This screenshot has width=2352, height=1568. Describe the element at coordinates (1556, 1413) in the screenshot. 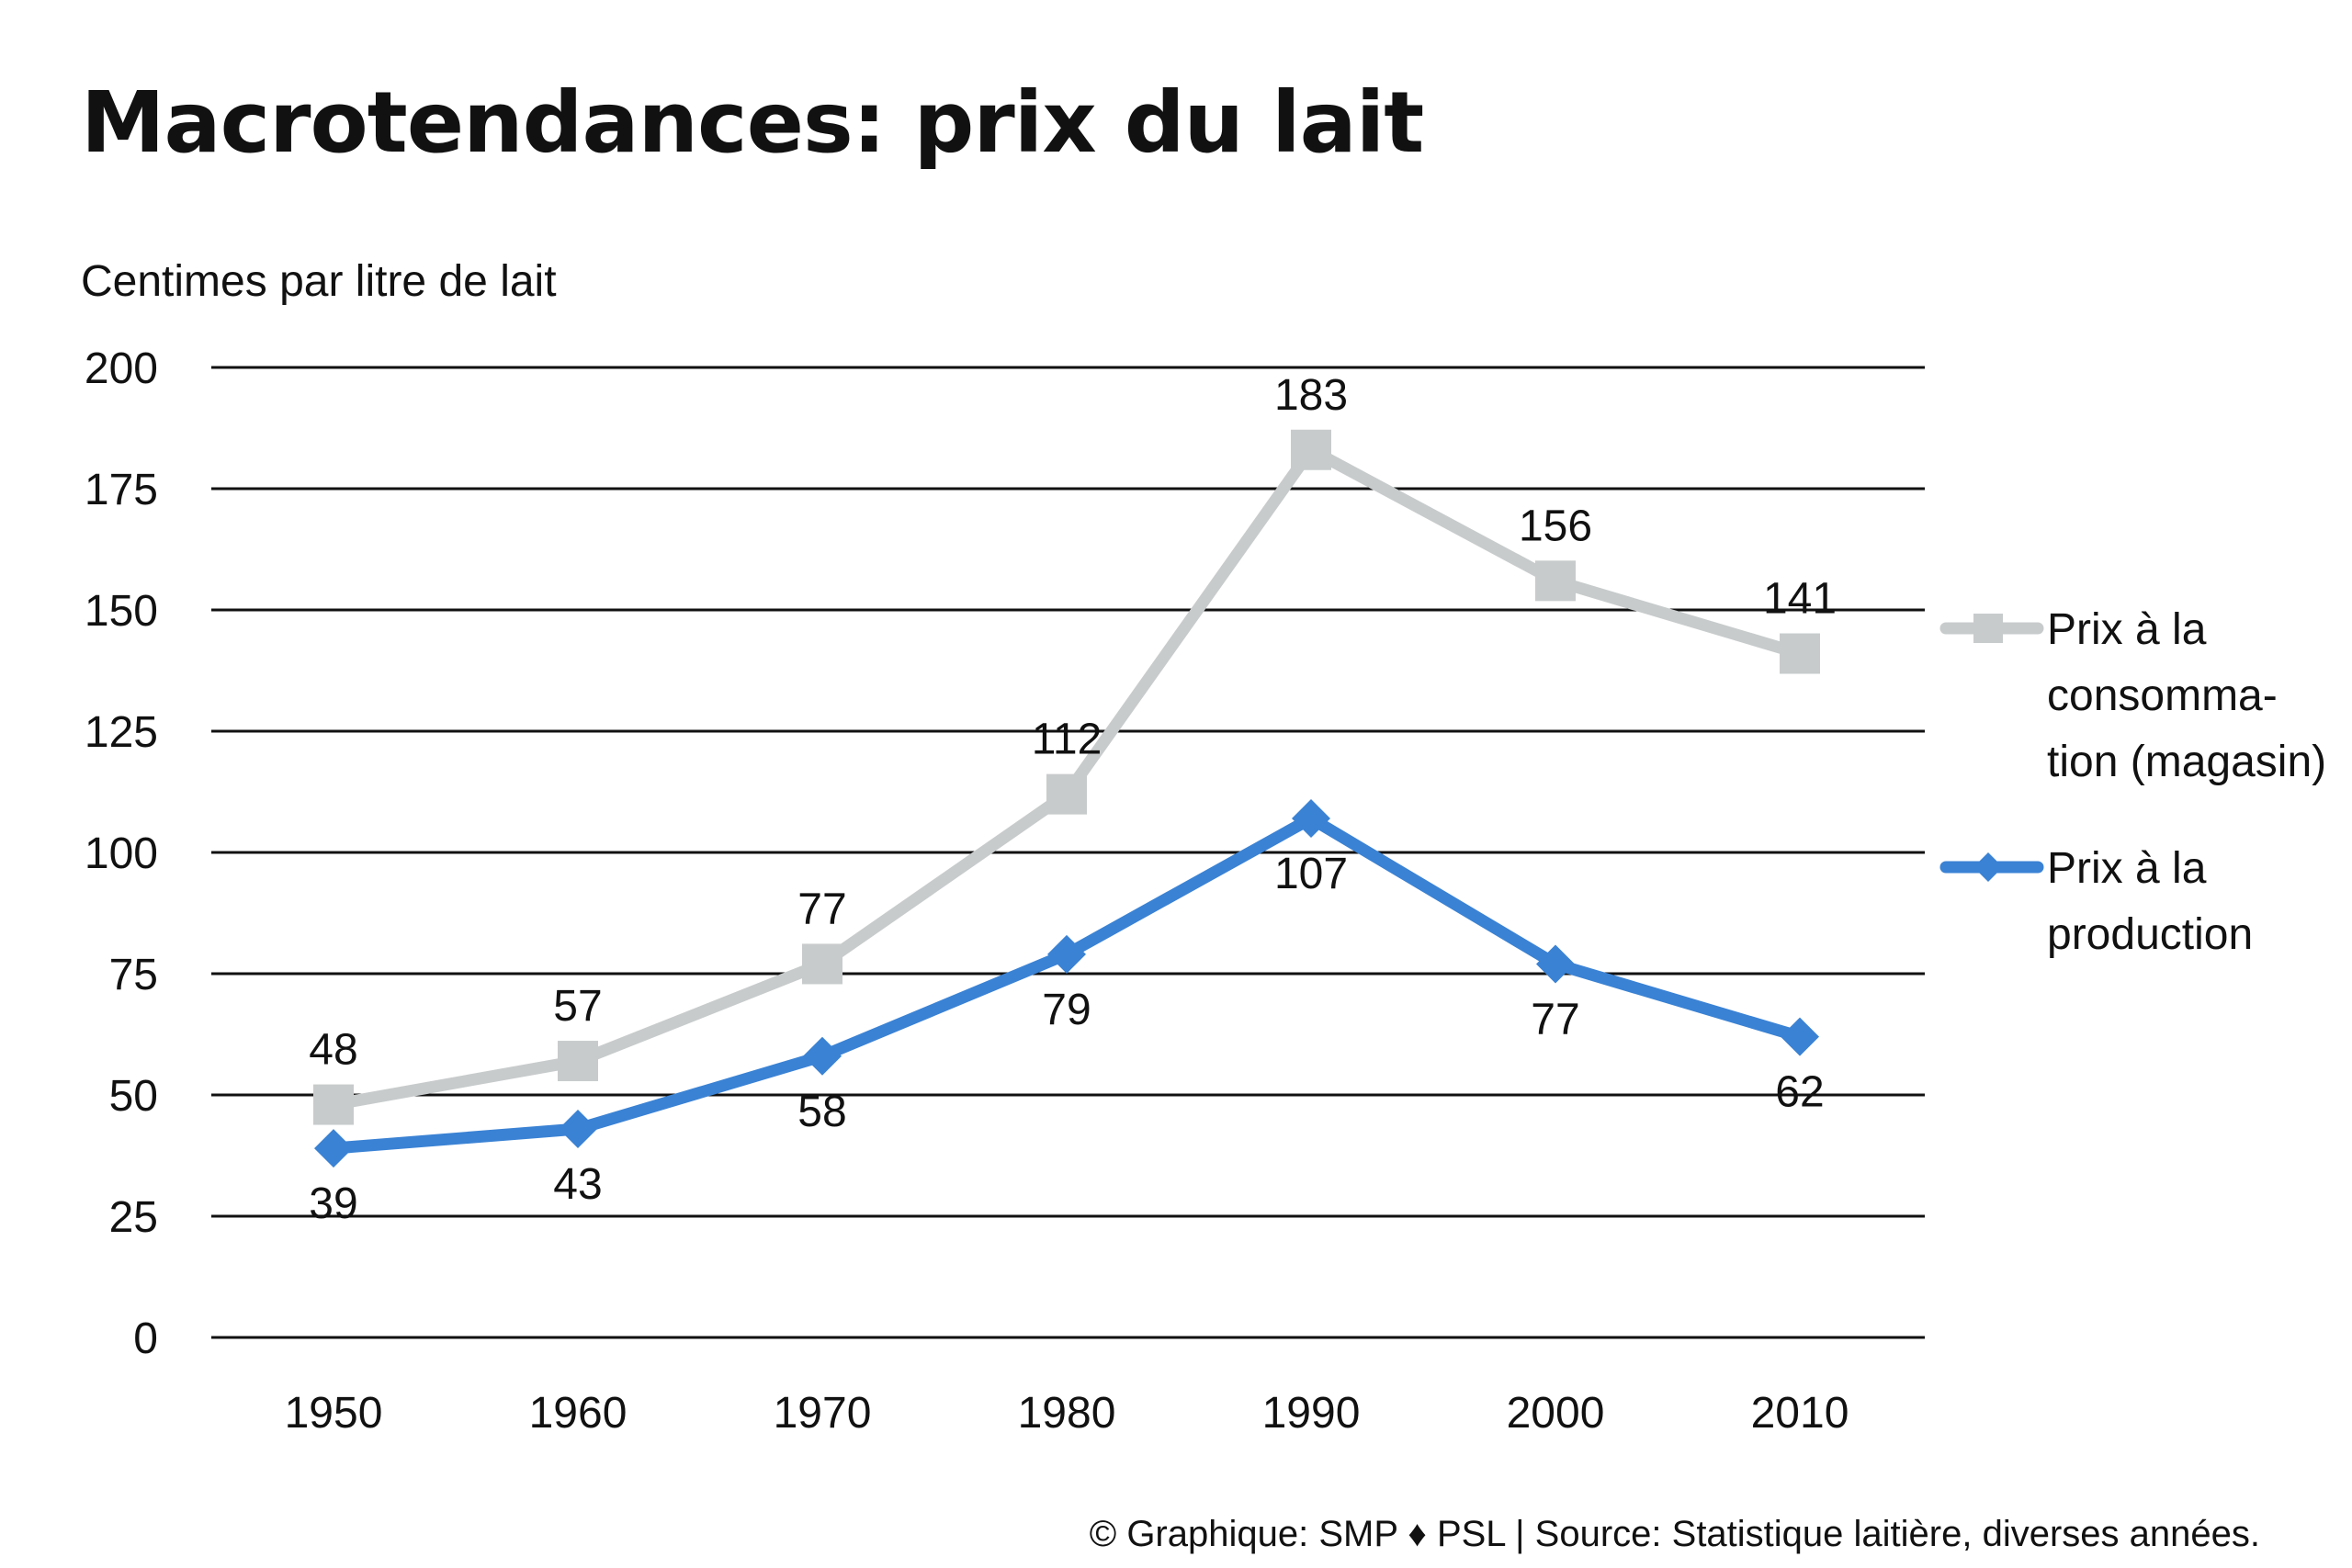

I see `x-tick-label: 2000` at that location.